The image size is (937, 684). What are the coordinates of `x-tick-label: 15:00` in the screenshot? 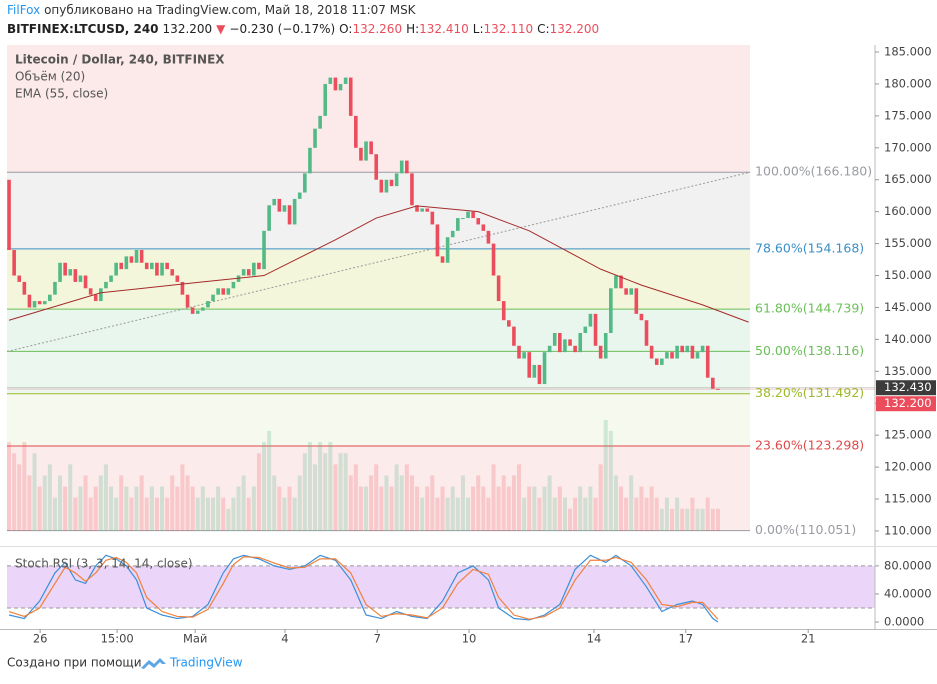 It's located at (117, 639).